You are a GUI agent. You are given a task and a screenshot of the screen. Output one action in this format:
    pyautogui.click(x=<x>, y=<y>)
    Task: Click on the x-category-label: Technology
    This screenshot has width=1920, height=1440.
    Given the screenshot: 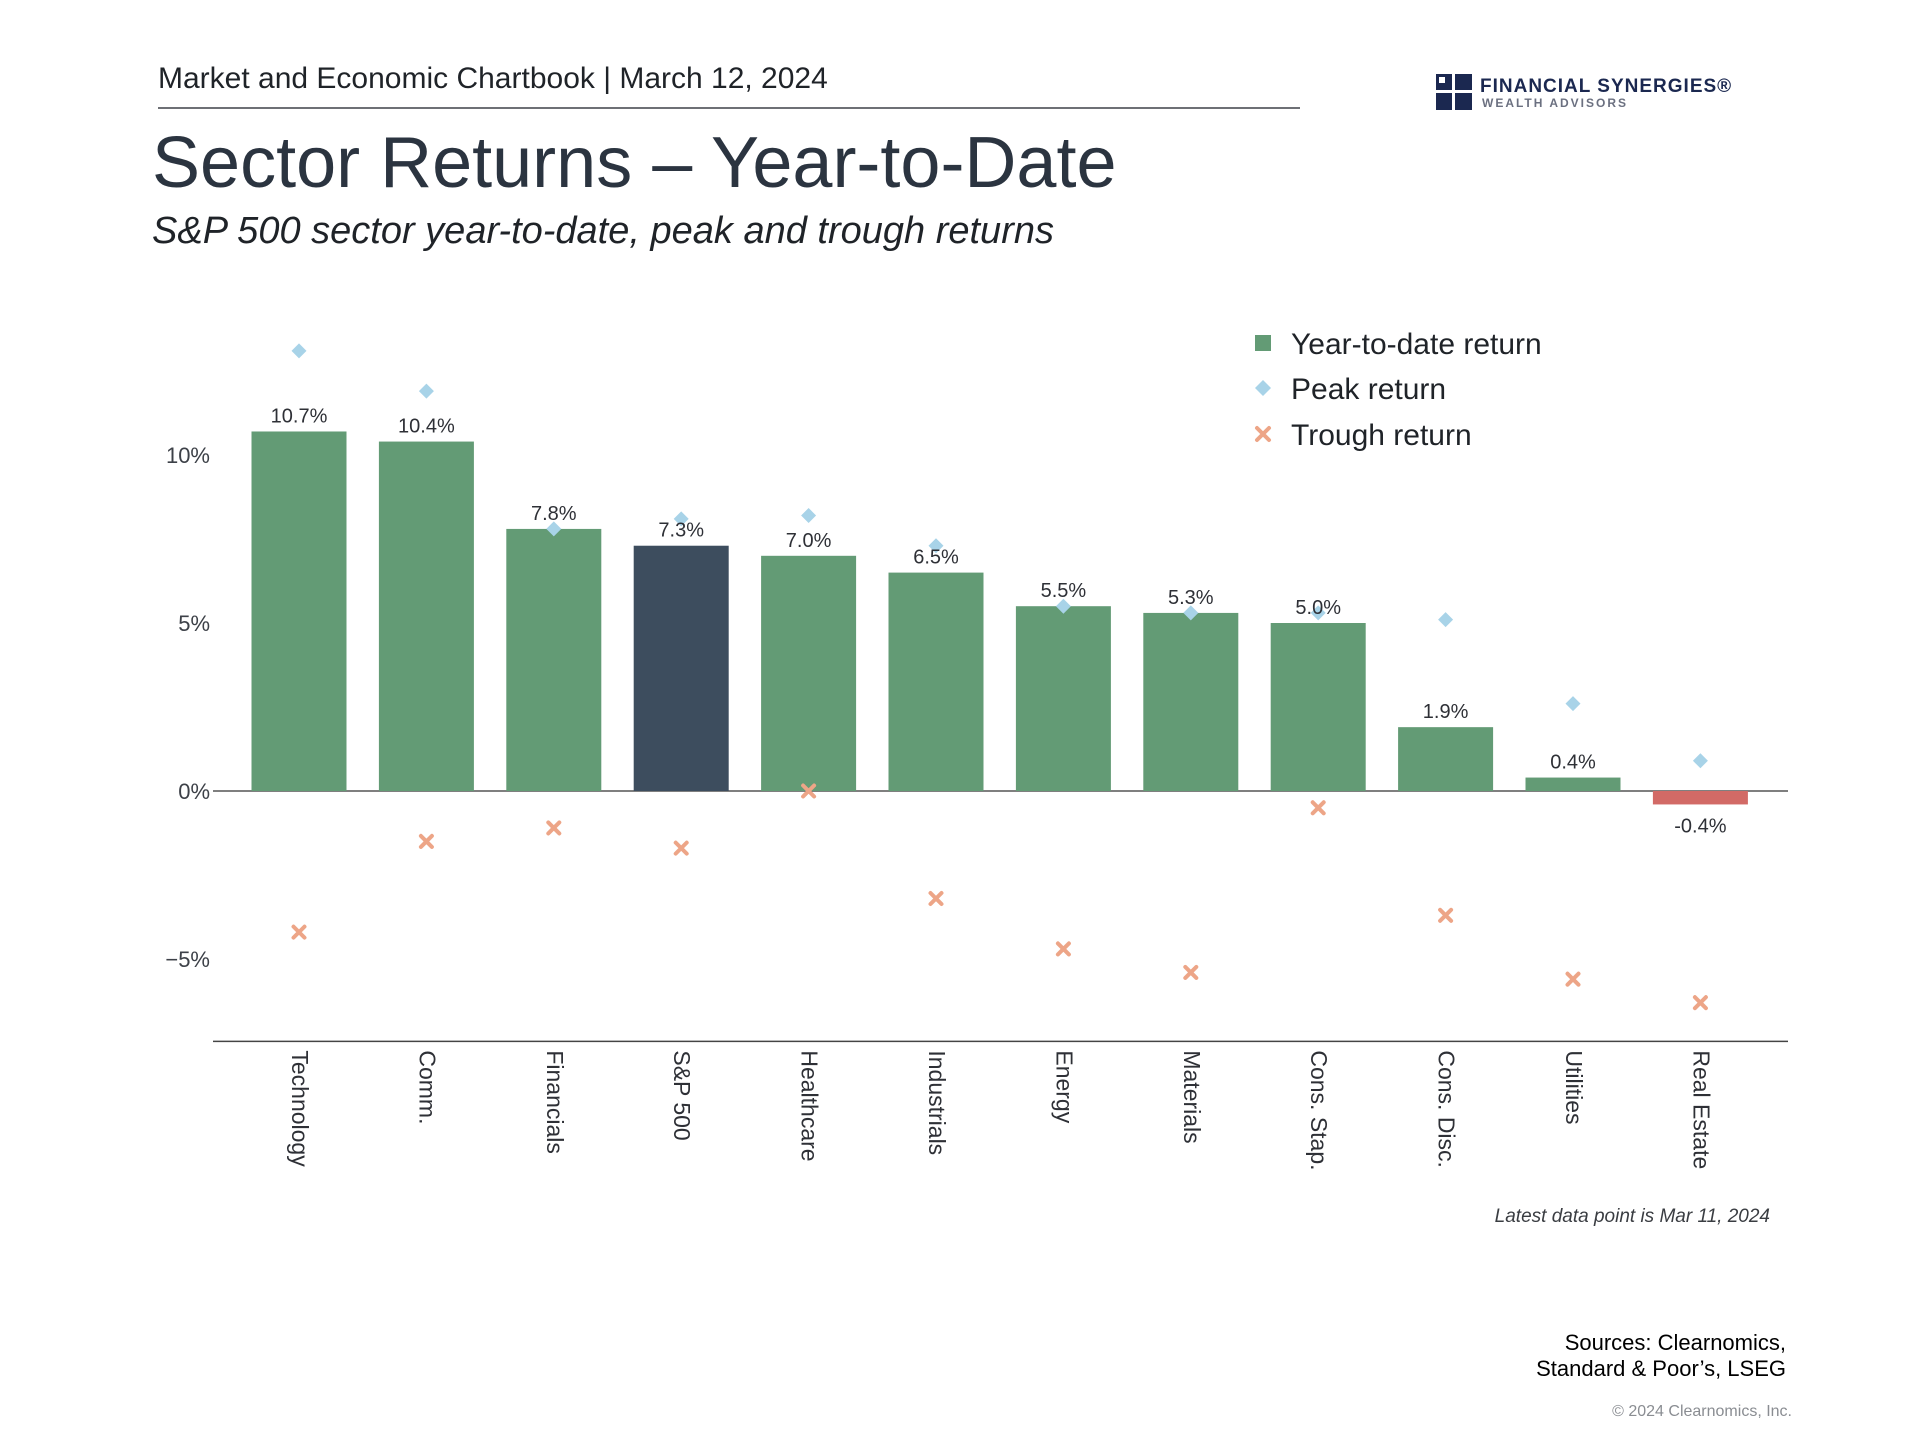 What is the action you would take?
    pyautogui.click(x=300, y=1108)
    